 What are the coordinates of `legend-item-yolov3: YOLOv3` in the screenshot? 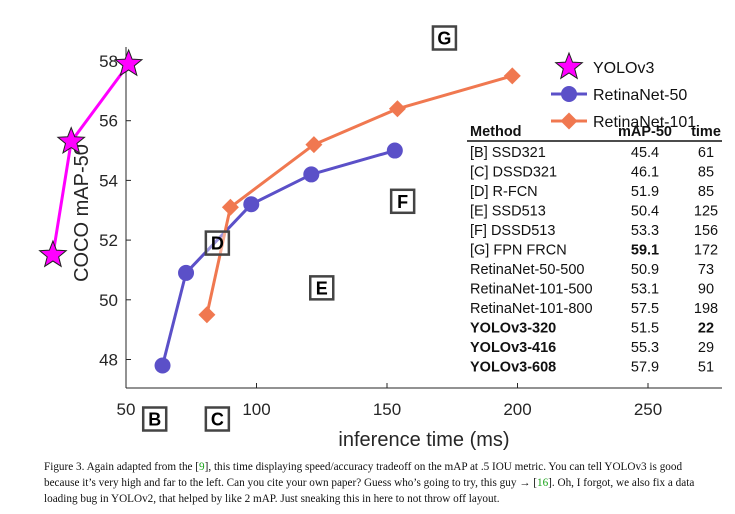 It's located at (604, 65).